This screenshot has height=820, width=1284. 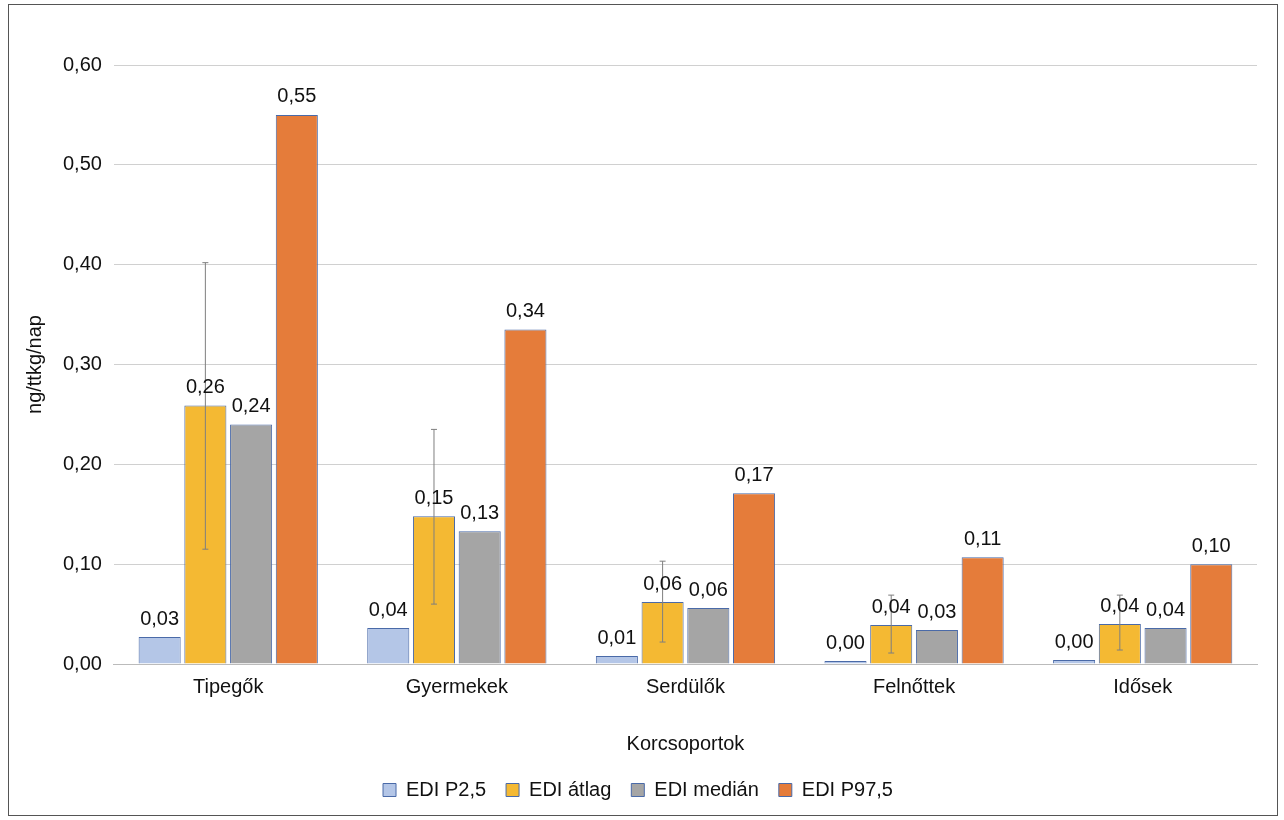 What do you see at coordinates (205, 385) in the screenshot?
I see `data-label: 0,26` at bounding box center [205, 385].